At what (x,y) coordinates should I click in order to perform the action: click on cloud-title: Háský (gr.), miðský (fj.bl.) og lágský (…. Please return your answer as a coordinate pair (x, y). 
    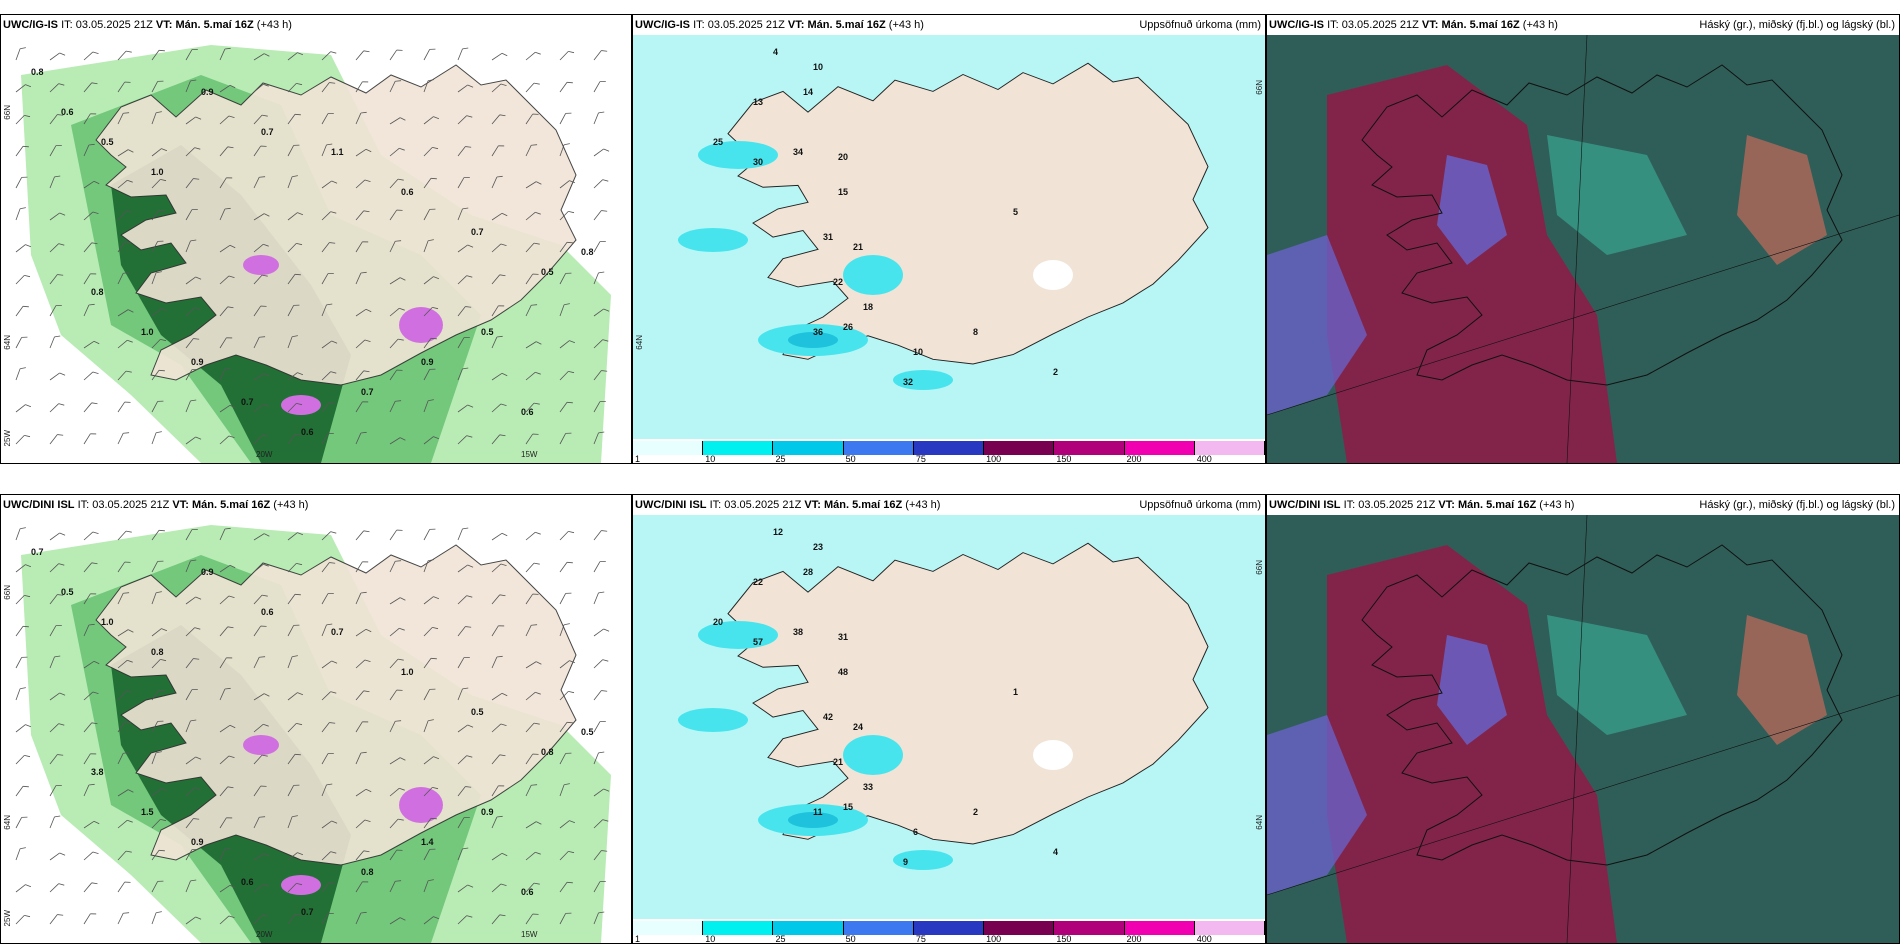
    Looking at the image, I should click on (1797, 505).